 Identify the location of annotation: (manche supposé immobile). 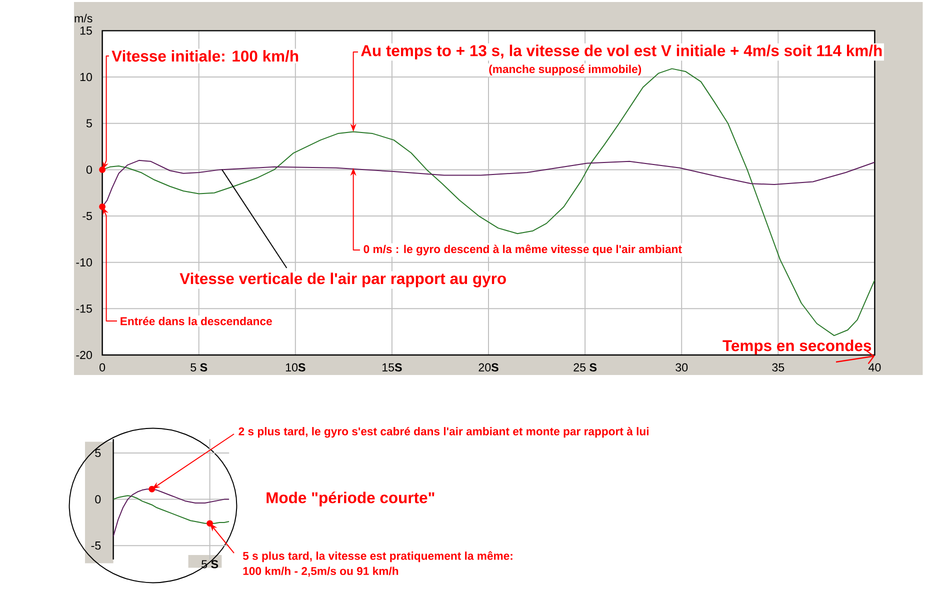
(565, 70).